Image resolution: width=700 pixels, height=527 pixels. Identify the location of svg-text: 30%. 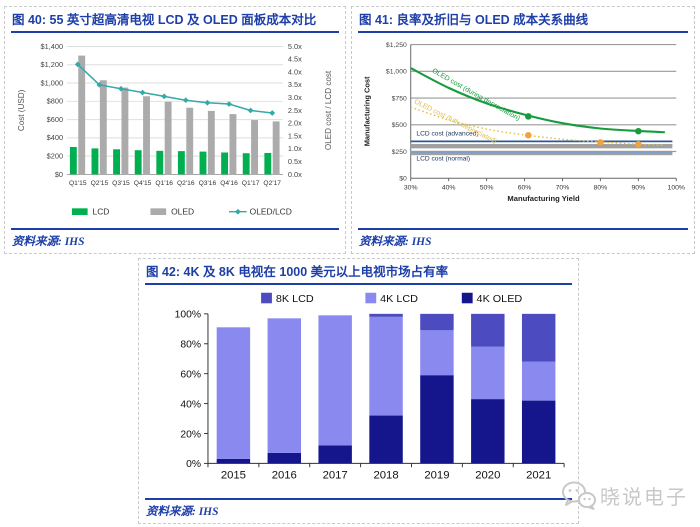
(411, 188).